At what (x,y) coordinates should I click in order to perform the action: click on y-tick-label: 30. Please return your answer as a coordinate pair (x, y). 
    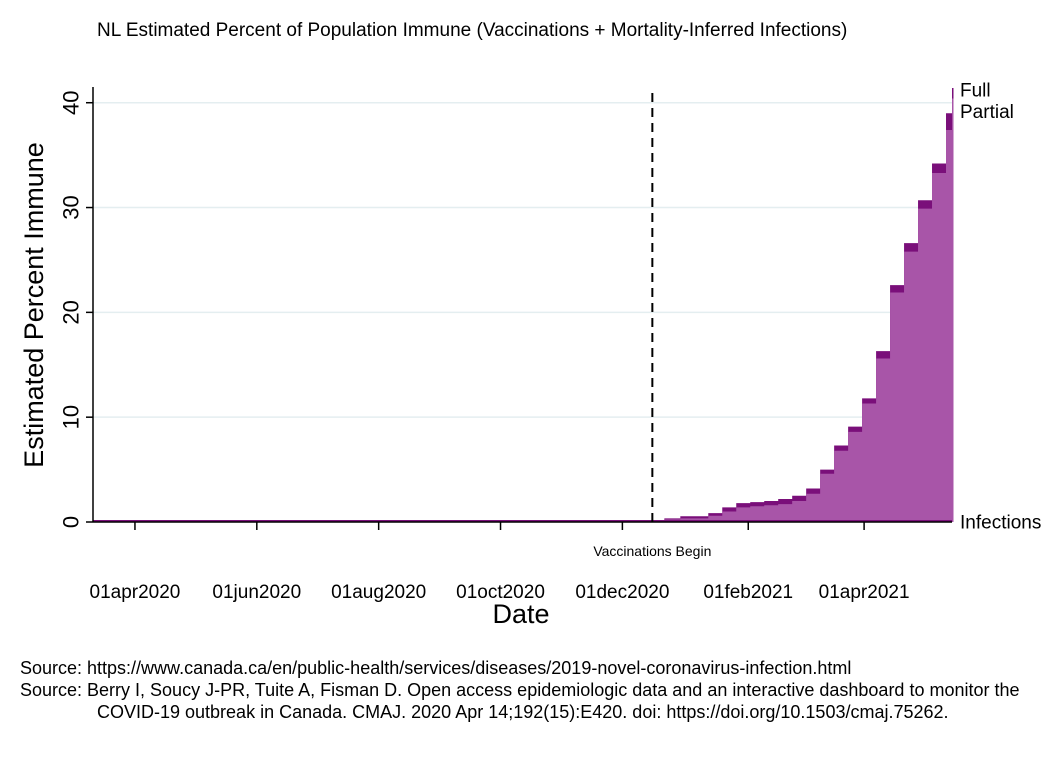
    Looking at the image, I should click on (71, 207).